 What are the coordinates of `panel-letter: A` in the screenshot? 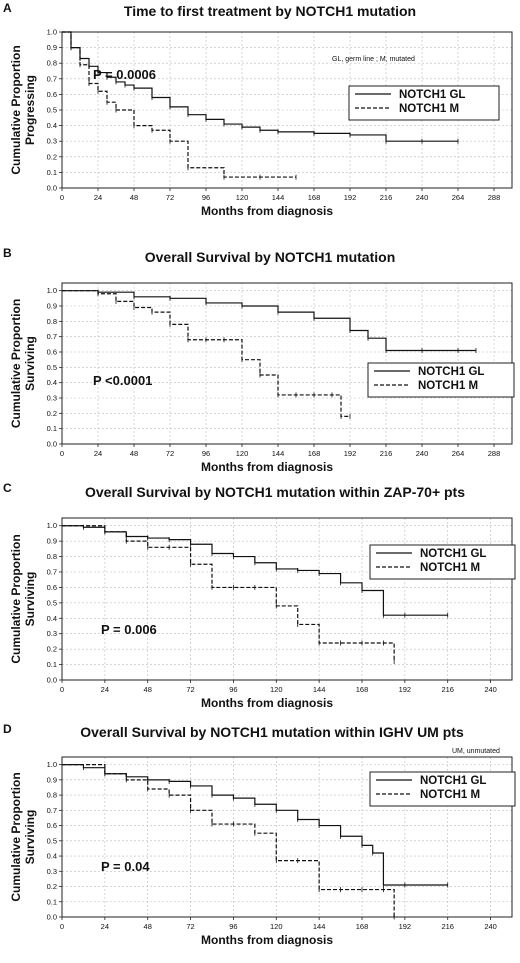 It's located at (7, 8).